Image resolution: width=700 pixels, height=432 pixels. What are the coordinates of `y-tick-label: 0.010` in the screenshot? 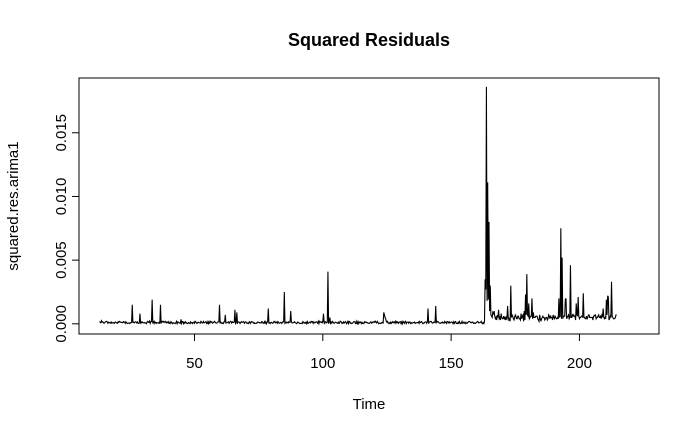 It's located at (61, 197).